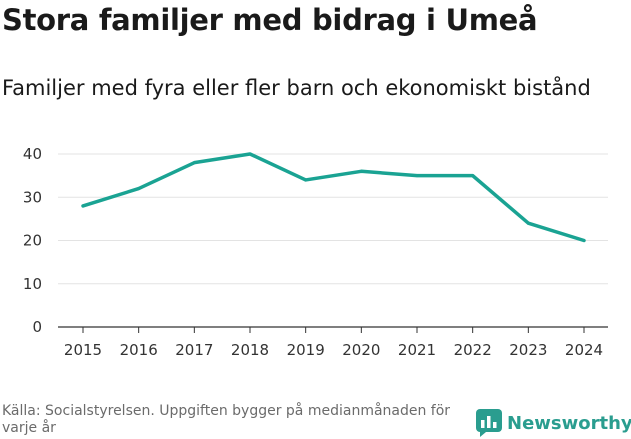 This screenshot has height=439, width=631. I want to click on x-tick-label-2017: 2017, so click(194, 350).